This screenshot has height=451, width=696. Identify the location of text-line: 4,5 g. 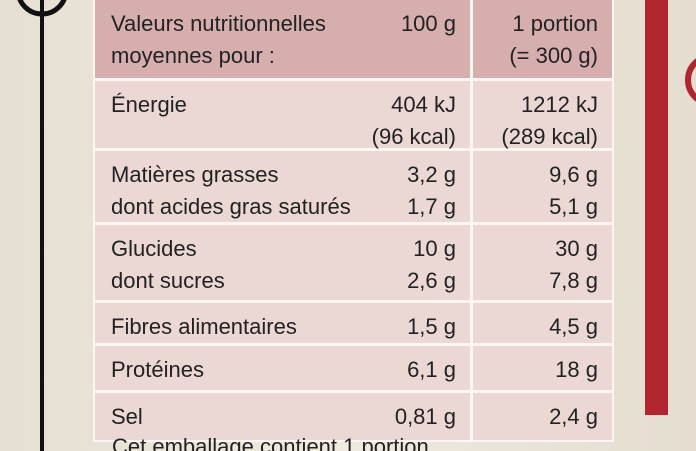
(573, 326).